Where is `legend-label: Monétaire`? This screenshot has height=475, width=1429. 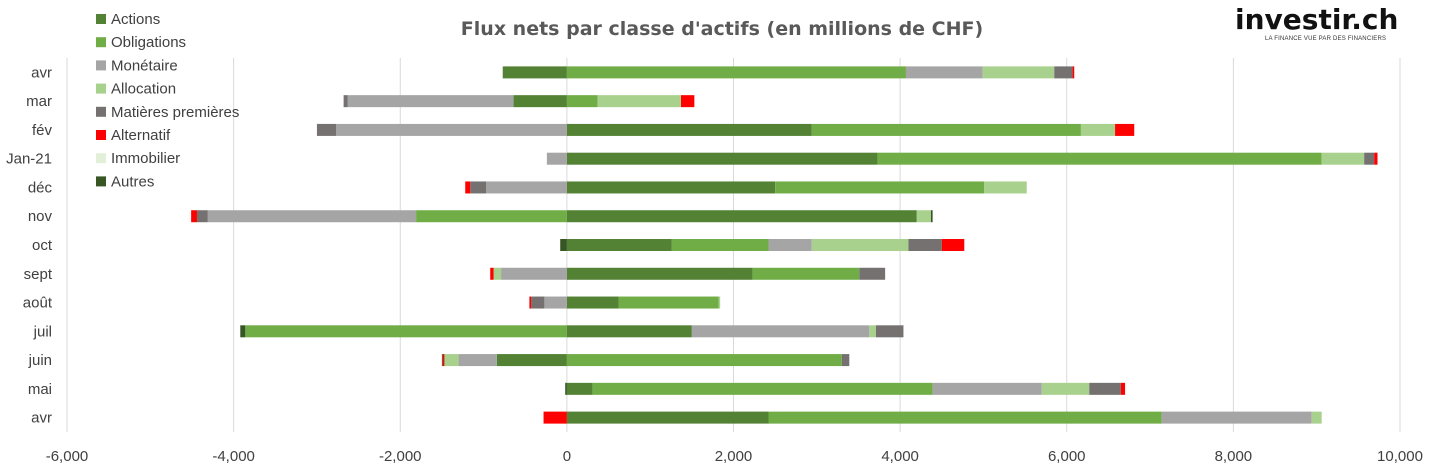 legend-label: Monétaire is located at coordinates (144, 65).